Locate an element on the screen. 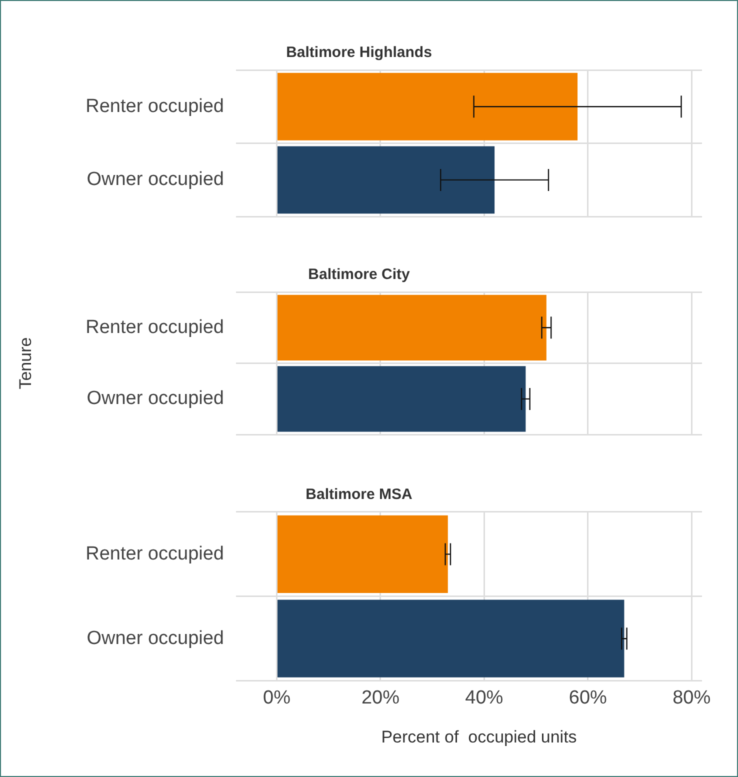 The width and height of the screenshot is (738, 777). x-tick-label: 20% is located at coordinates (380, 697).